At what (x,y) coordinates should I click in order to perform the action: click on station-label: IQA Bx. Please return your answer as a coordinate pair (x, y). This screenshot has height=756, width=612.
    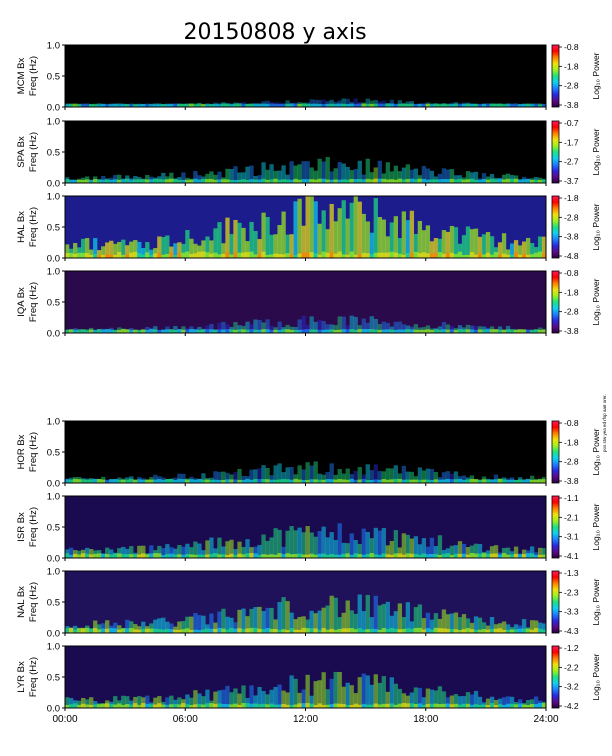
    Looking at the image, I should click on (21, 302).